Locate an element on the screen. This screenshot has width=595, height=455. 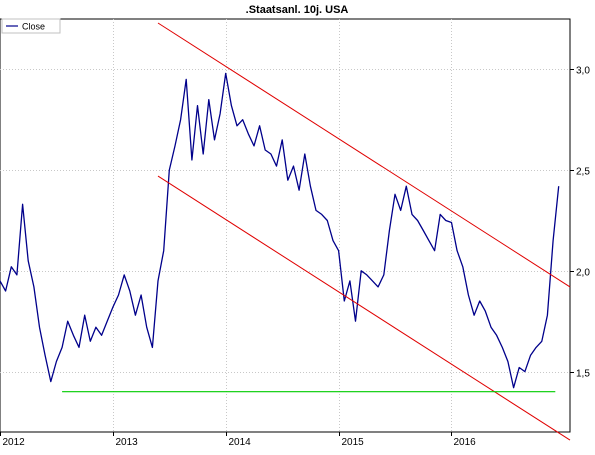
x-tick-label: 2014 is located at coordinates (240, 442).